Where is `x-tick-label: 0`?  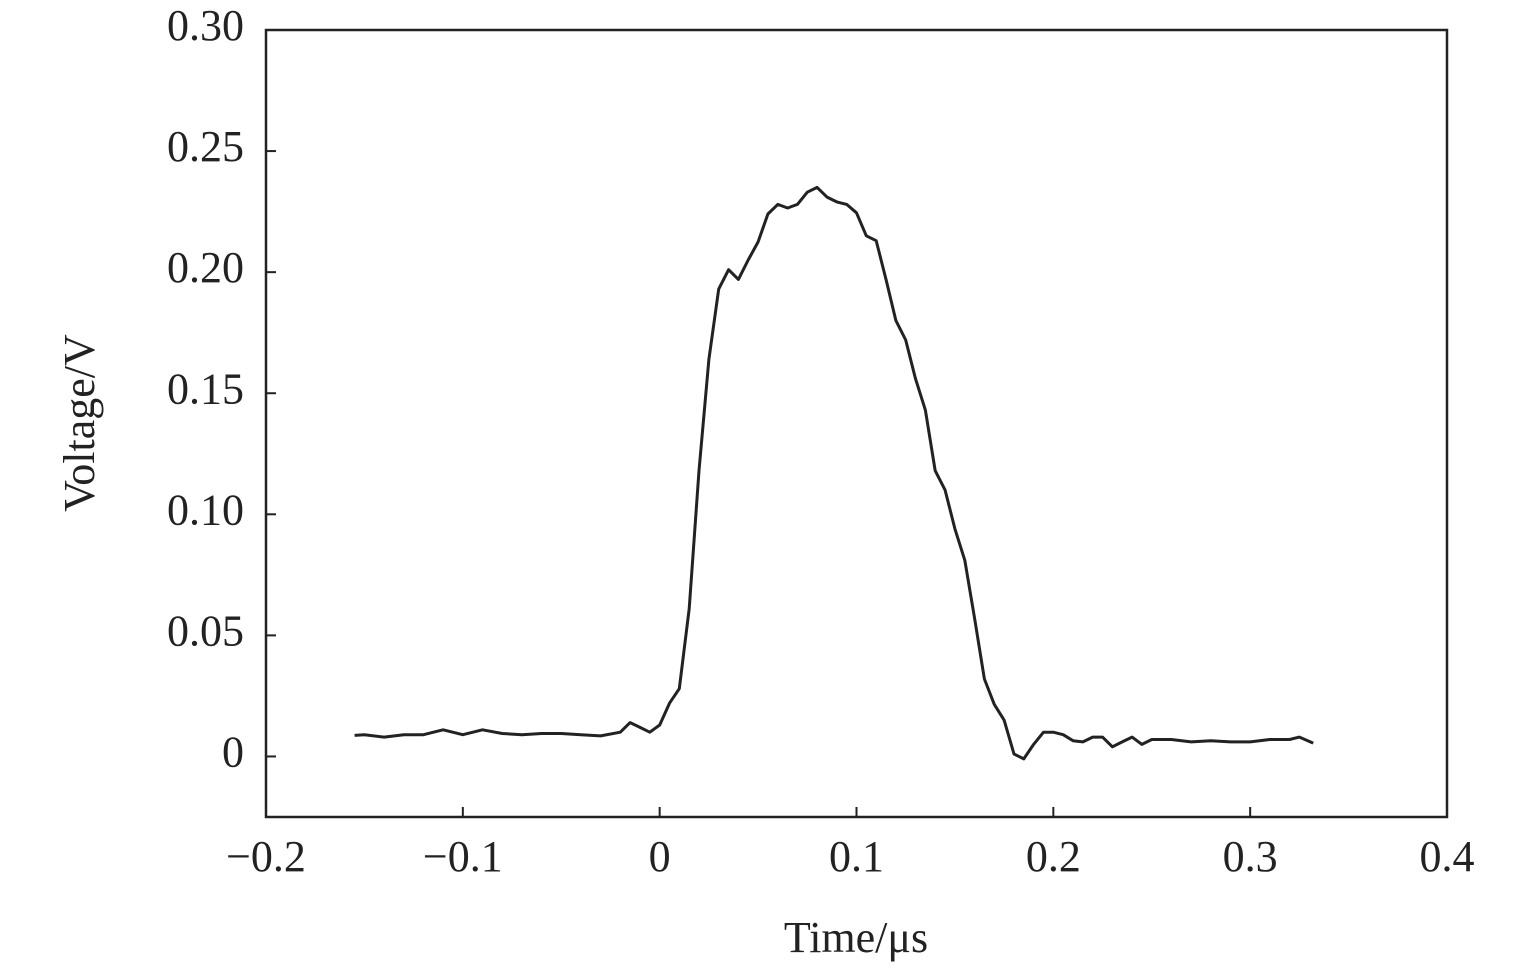 x-tick-label: 0 is located at coordinates (660, 856).